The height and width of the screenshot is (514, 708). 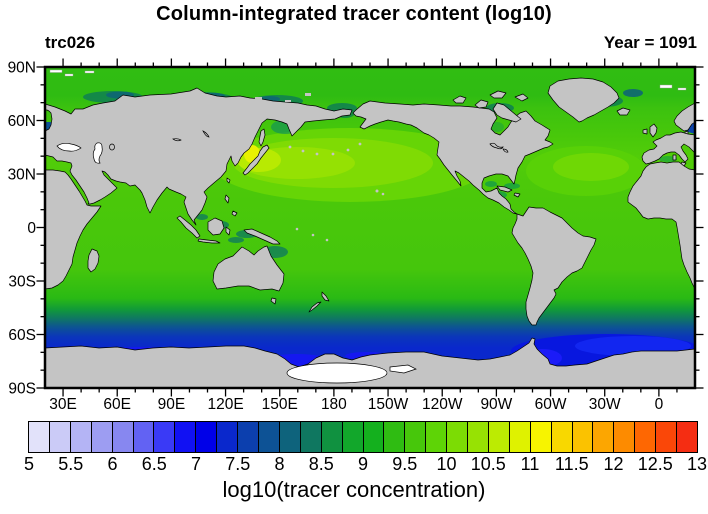 I want to click on colorbar-tick-label: 7.5, so click(x=238, y=464).